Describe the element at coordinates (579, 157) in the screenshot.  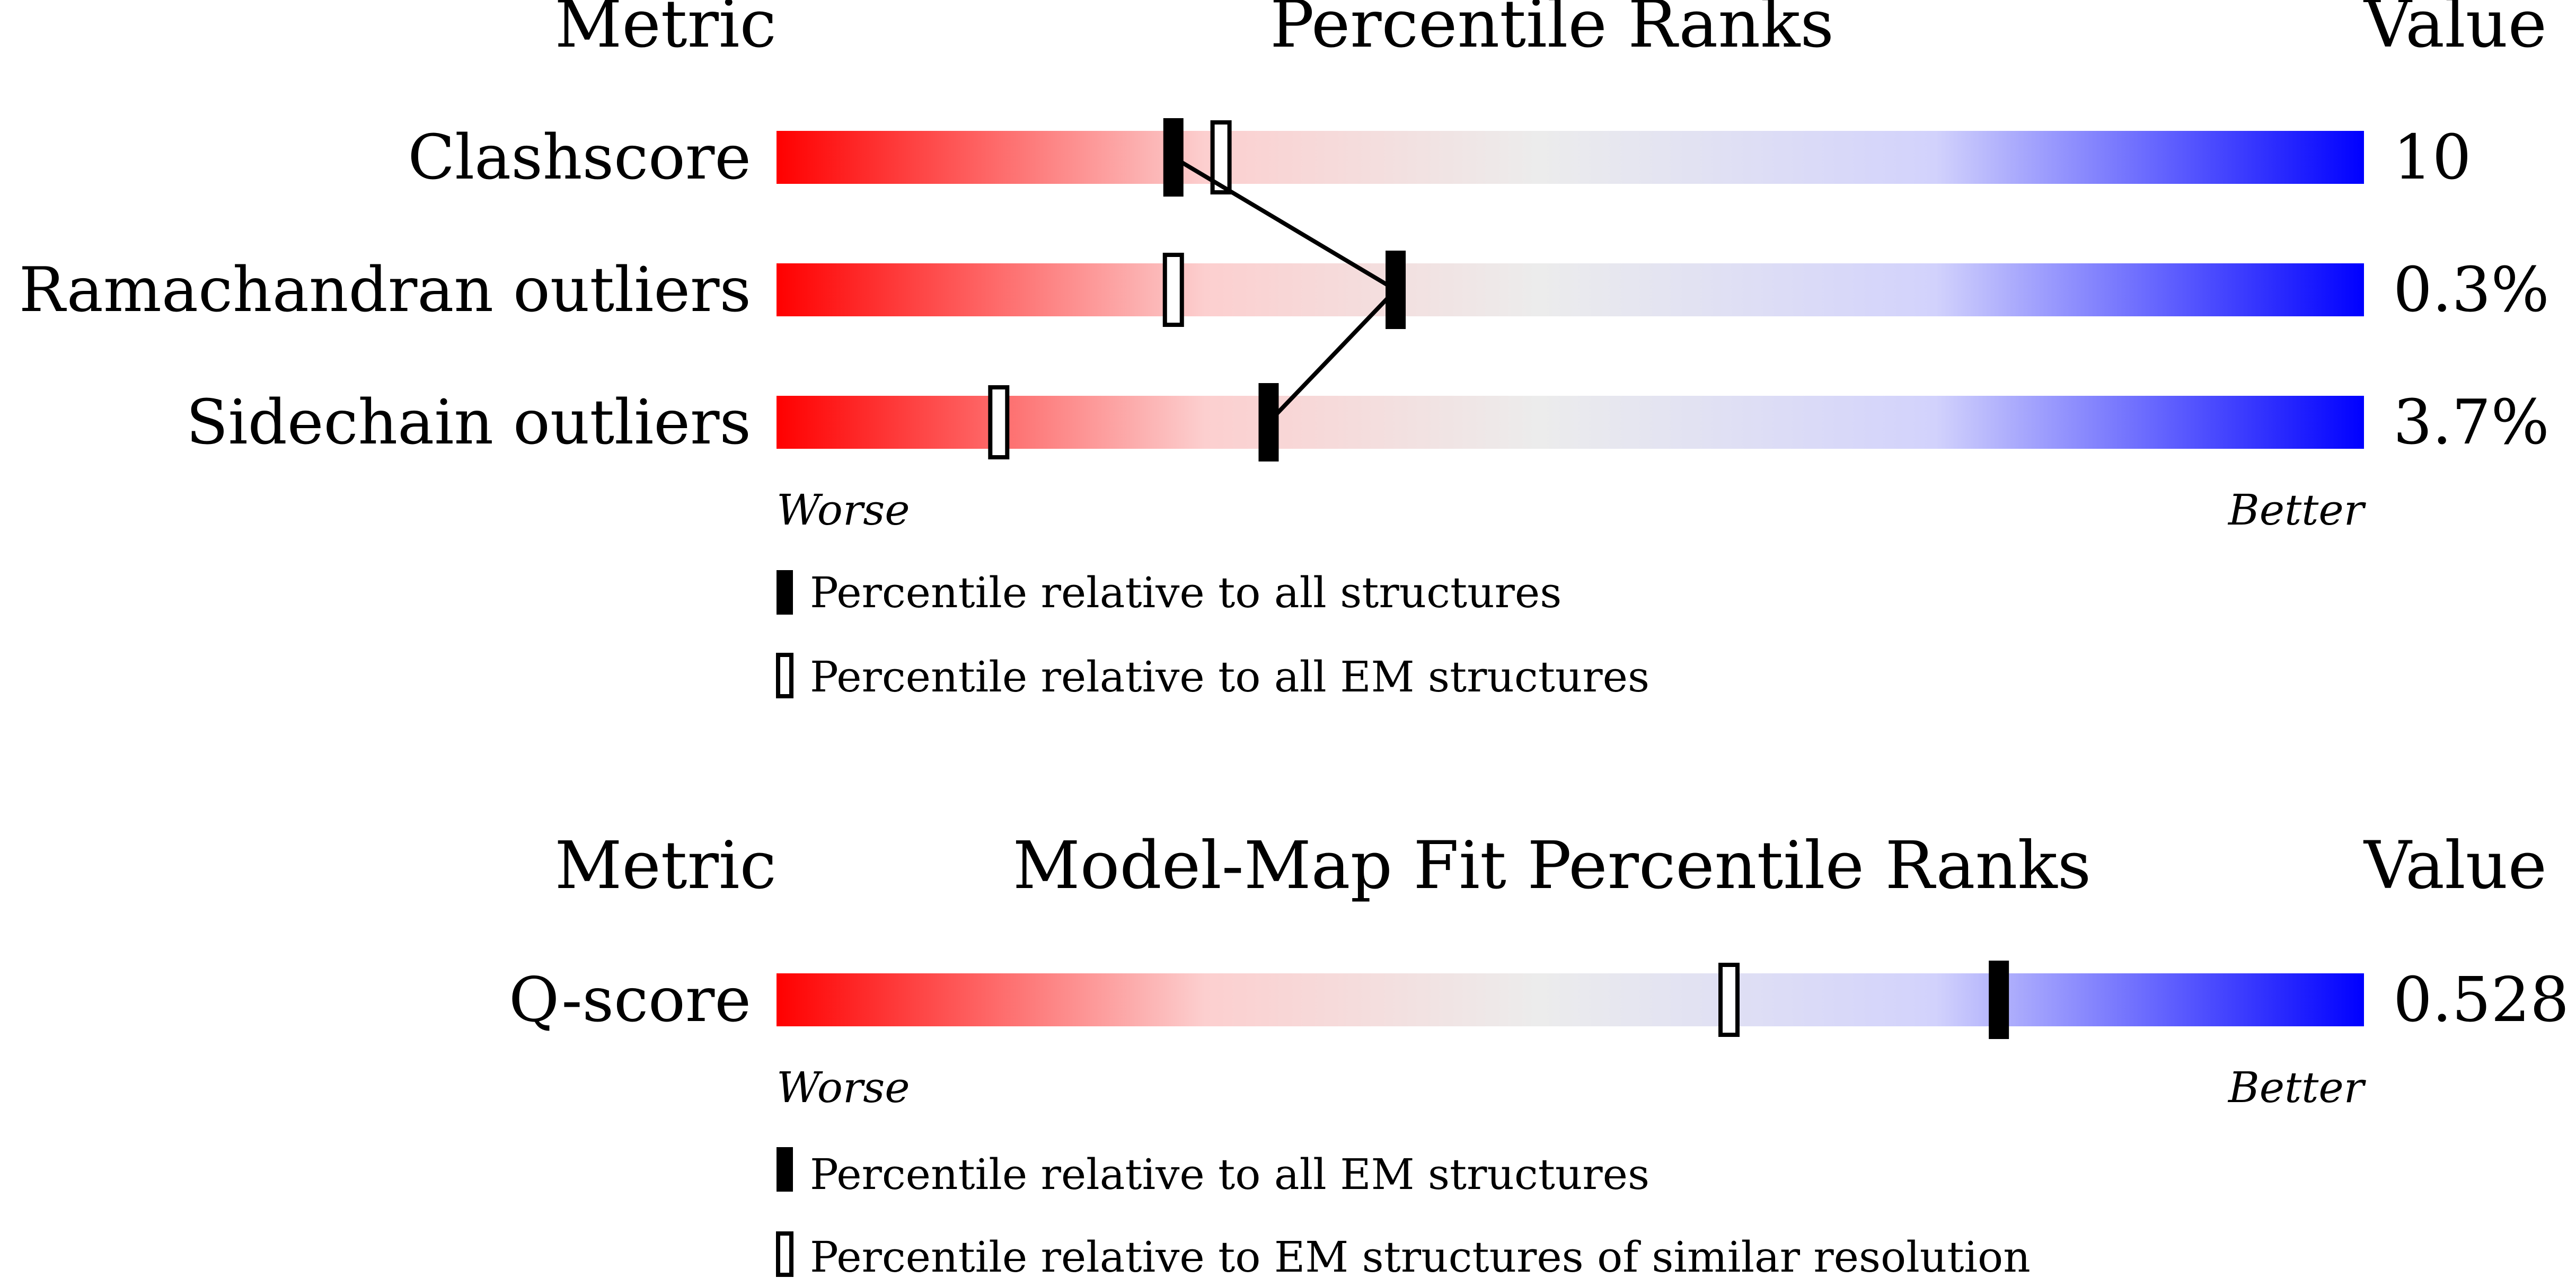
I see `metric-label: Clashscore` at that location.